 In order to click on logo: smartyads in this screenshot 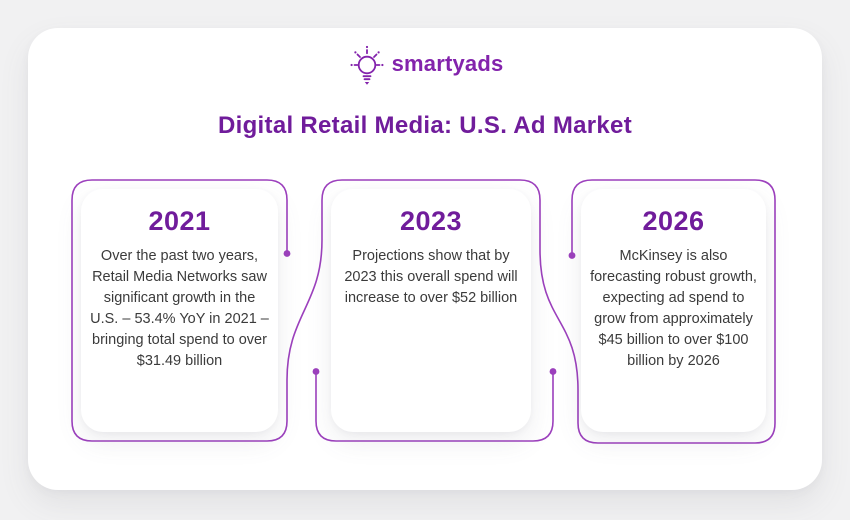, I will do `click(425, 64)`.